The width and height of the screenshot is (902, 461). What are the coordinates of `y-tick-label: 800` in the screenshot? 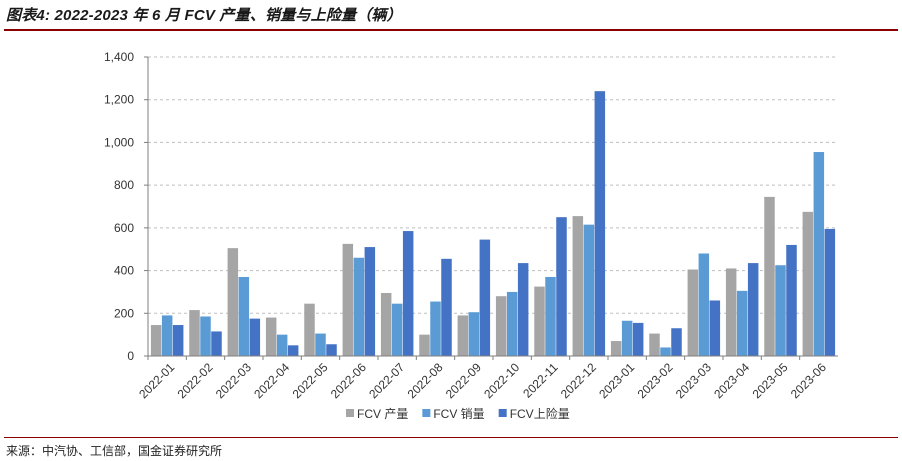 It's located at (124, 185).